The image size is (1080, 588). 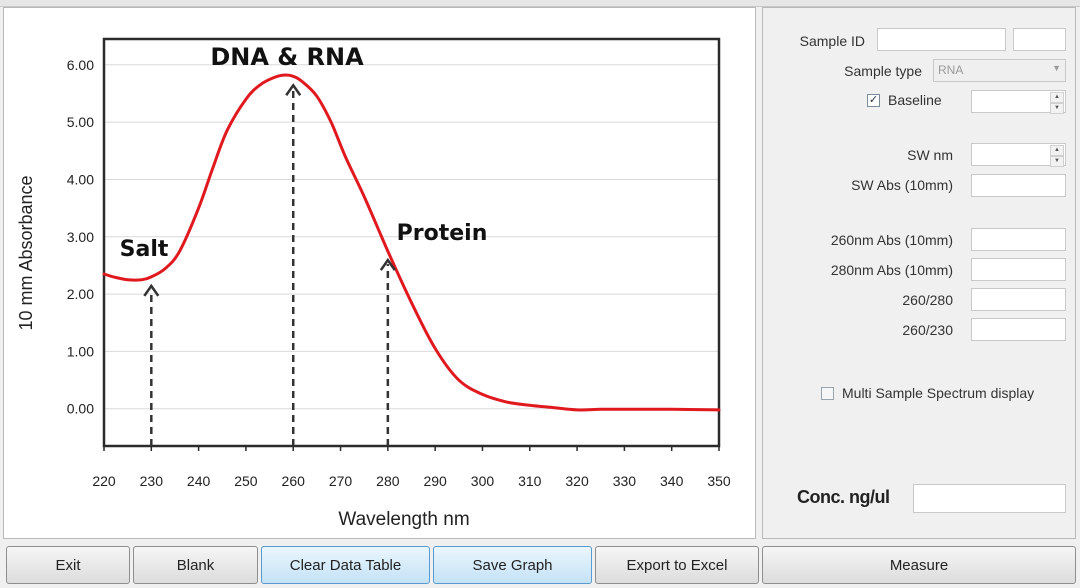 What do you see at coordinates (530, 481) in the screenshot?
I see `x-tick-label: 310` at bounding box center [530, 481].